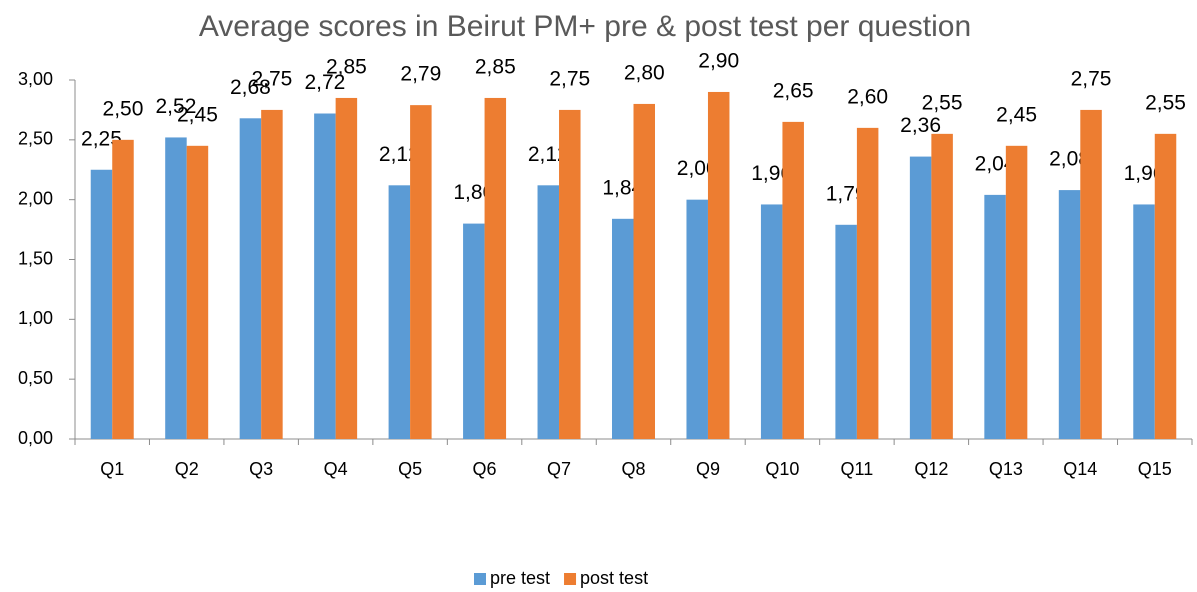 The image size is (1197, 592). Describe the element at coordinates (559, 469) in the screenshot. I see `x-tick-label: Q7` at that location.